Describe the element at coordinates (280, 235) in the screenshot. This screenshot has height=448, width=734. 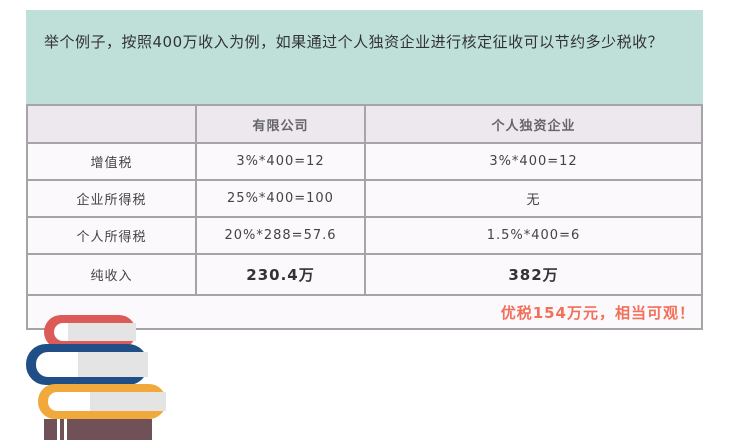
I see `cell: 20%*288=57.6` at that location.